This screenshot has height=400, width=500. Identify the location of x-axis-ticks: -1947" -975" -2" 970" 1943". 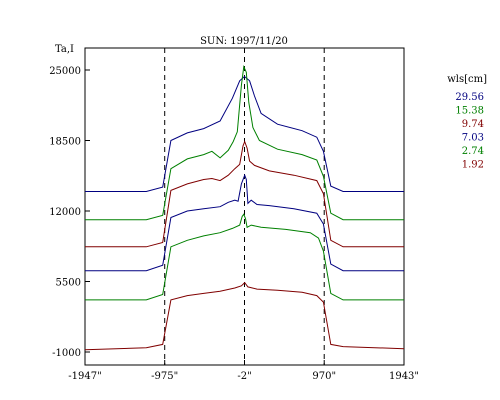
(243, 371).